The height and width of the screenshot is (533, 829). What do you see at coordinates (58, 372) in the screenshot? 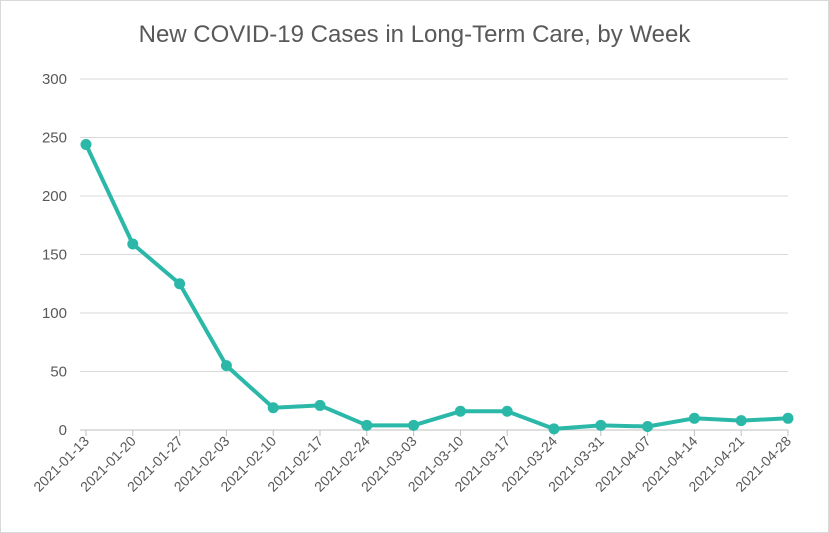
I see `y-tick-label: 50` at bounding box center [58, 372].